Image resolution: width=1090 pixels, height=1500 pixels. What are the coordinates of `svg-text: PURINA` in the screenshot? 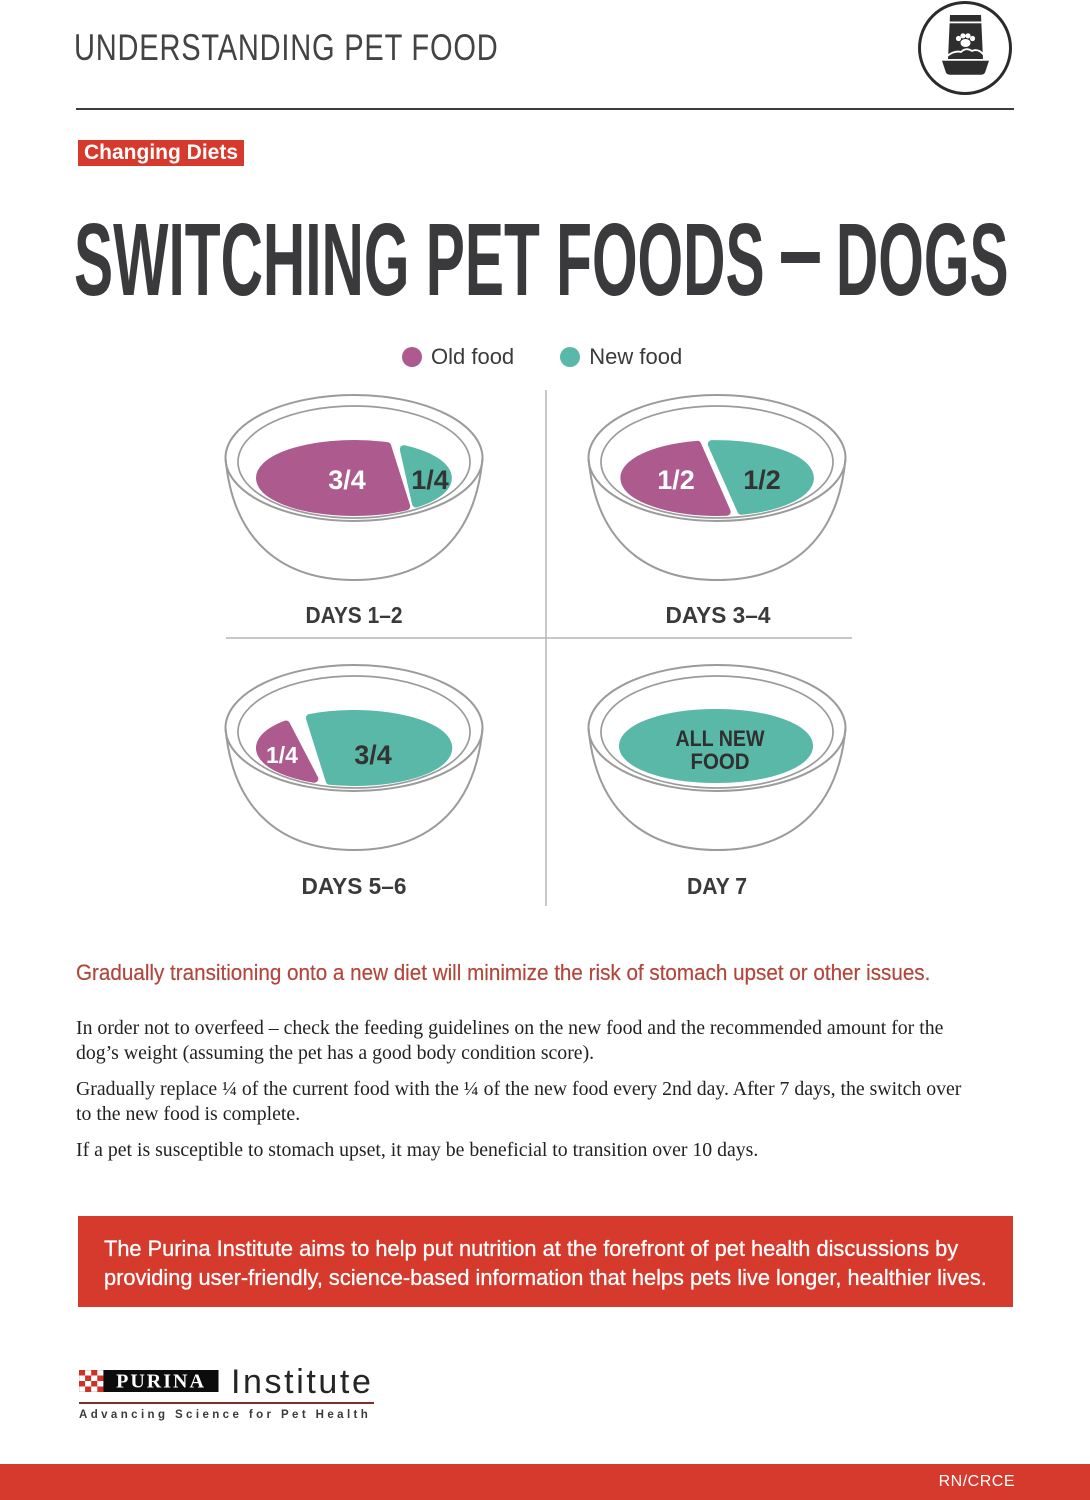 It's located at (161, 1382).